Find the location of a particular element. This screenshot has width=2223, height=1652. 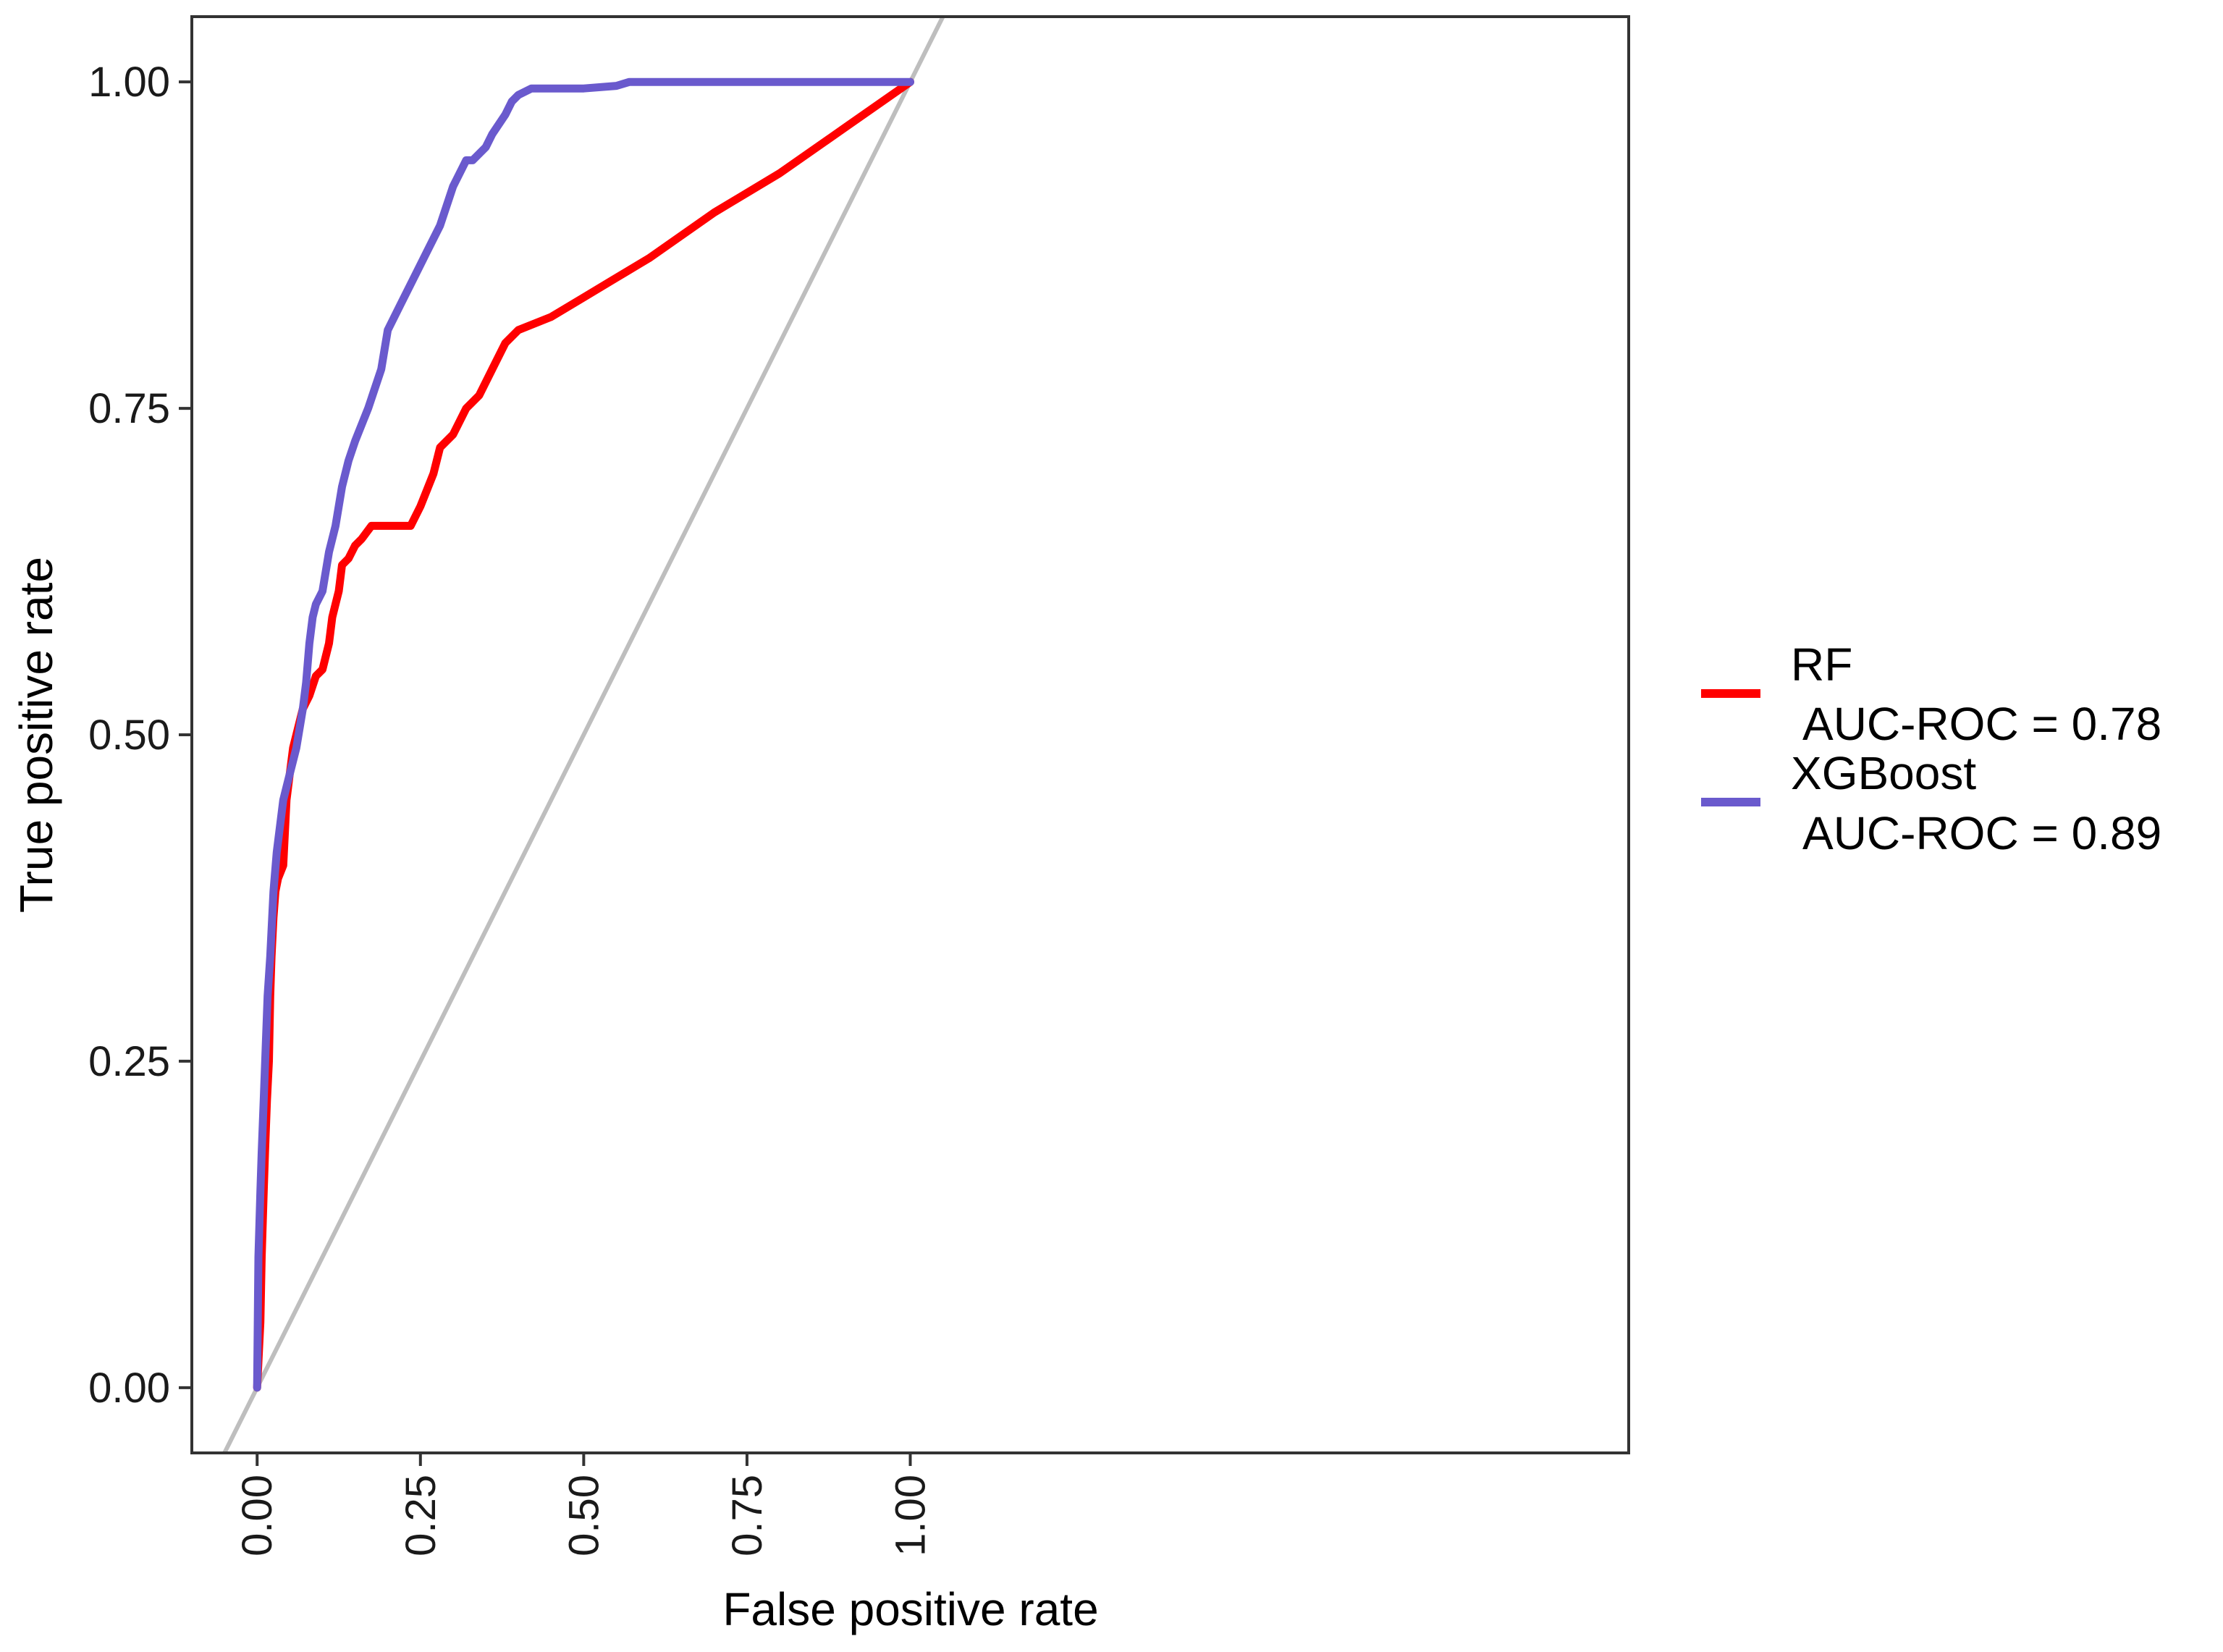

legend: RF AUC-ROC = 0.78 XGBoost AUC-ROC = 0.89 is located at coordinates (1931, 749).